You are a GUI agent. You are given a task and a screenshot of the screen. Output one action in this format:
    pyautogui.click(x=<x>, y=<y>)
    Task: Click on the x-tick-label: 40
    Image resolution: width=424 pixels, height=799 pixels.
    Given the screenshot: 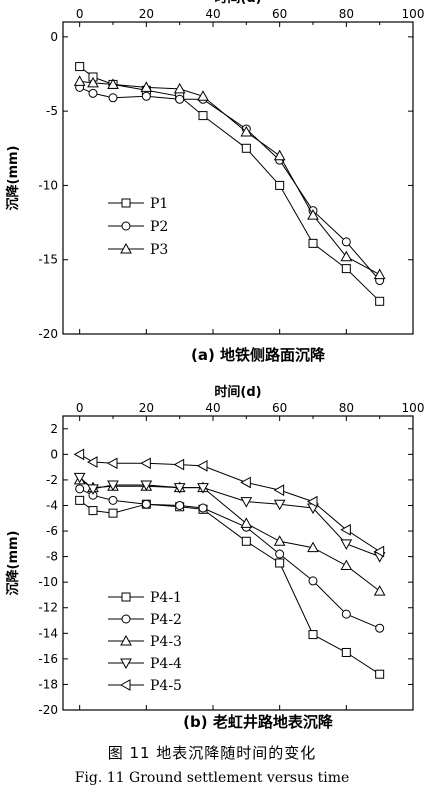 What is the action you would take?
    pyautogui.click(x=212, y=14)
    